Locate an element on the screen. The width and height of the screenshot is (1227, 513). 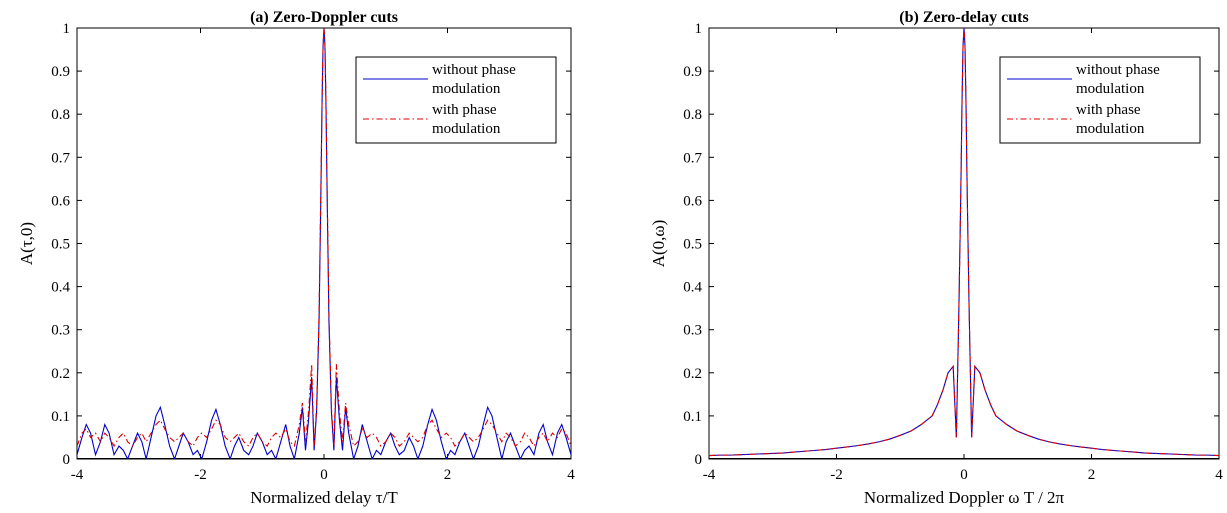
chart-title: (a) Zero-Doppler cuts is located at coordinates (324, 17).